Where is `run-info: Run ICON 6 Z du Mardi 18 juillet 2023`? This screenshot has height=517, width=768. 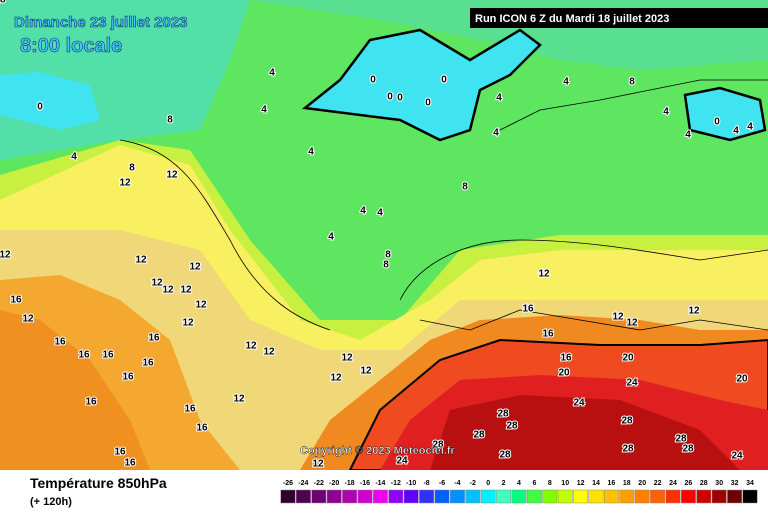
run-info: Run ICON 6 Z du Mardi 18 juillet 2023 is located at coordinates (572, 19).